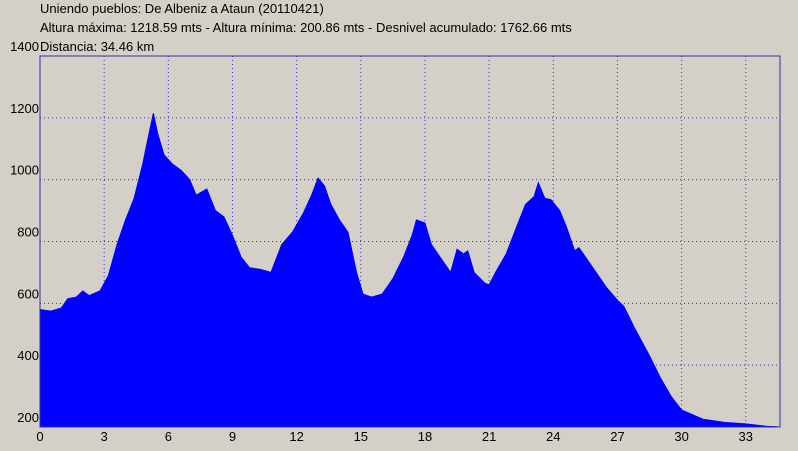 The width and height of the screenshot is (798, 451). Describe the element at coordinates (24, 170) in the screenshot. I see `y-tick-label: 1000` at that location.